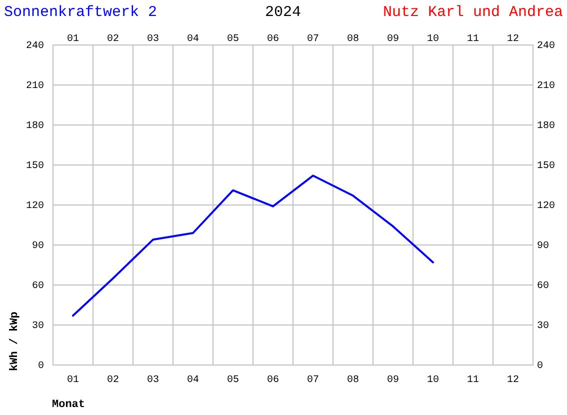 The image size is (567, 415). Describe the element at coordinates (313, 39) in the screenshot. I see `x-tick-label: 07` at that location.